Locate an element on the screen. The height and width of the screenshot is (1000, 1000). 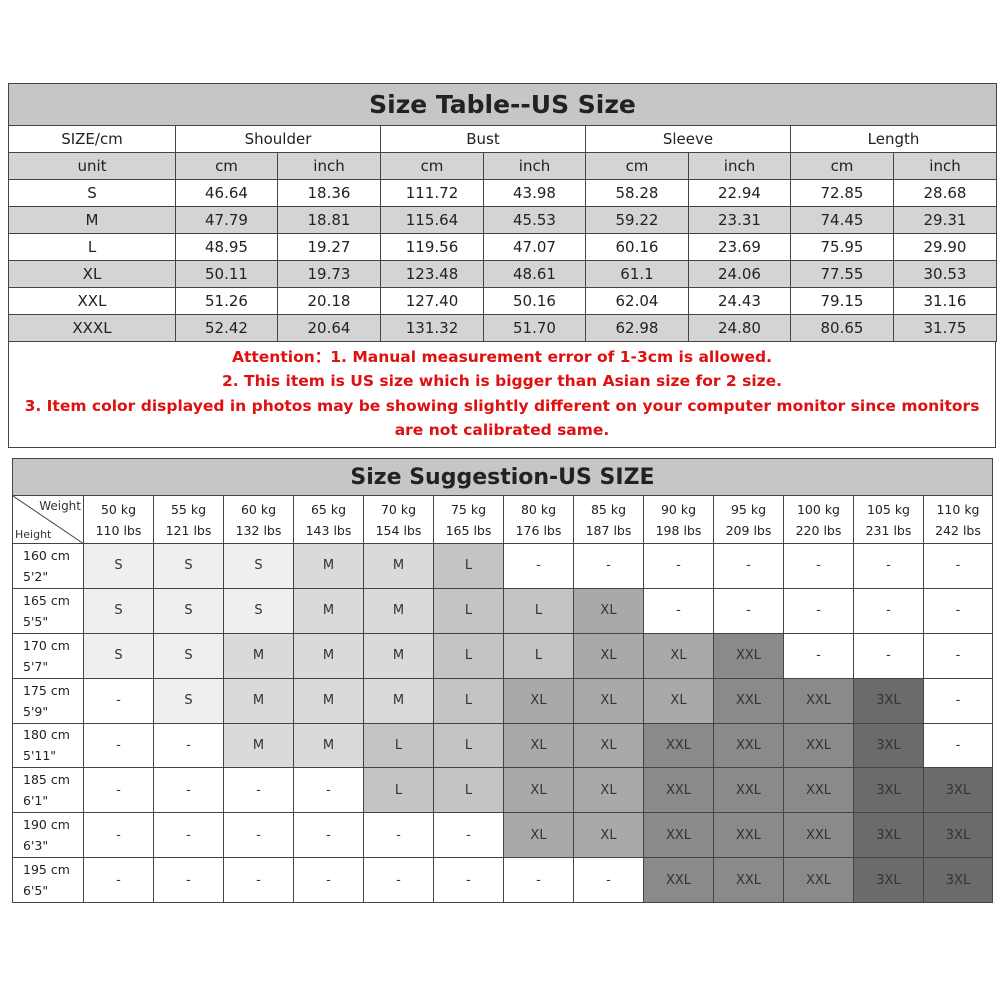
height-ft: 6'5" is located at coordinates (36, 891).